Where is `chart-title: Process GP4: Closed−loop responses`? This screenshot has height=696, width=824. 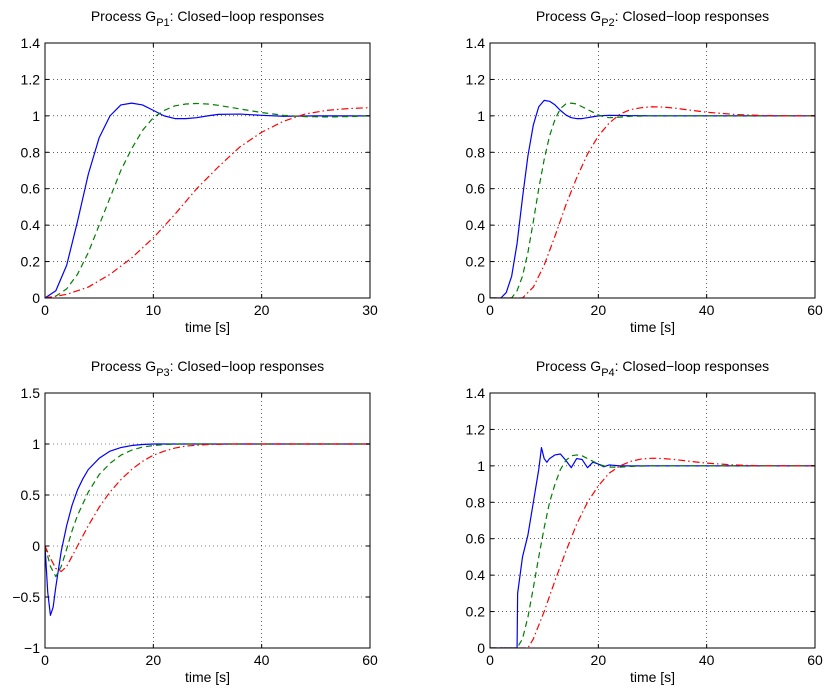
chart-title: Process GP4: Closed−loop responses is located at coordinates (652, 368).